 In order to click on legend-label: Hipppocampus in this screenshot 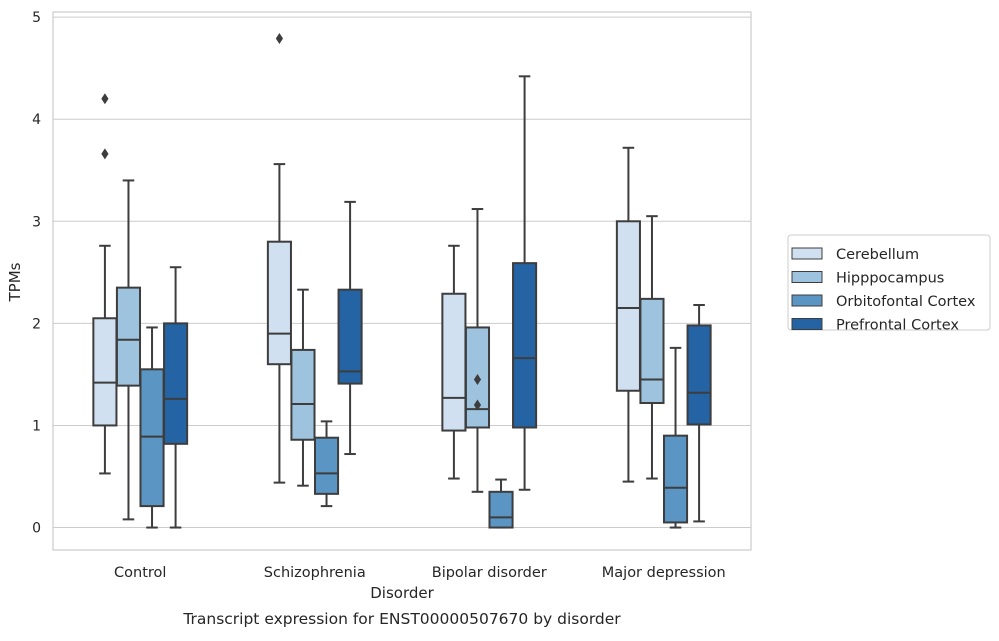, I will do `click(890, 279)`.